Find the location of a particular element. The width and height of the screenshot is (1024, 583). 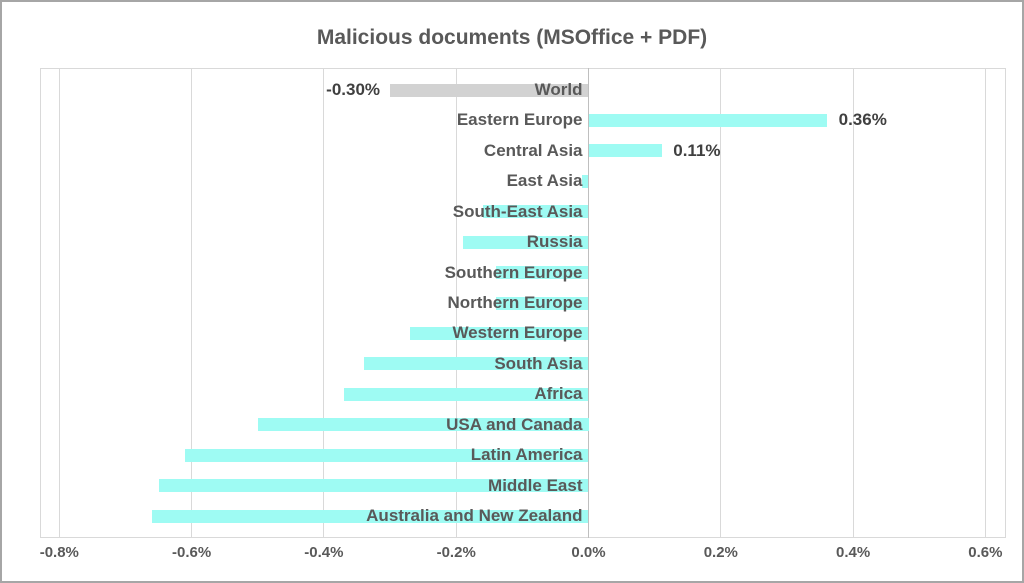

category-label-latin-america: Latin America is located at coordinates (526, 455).